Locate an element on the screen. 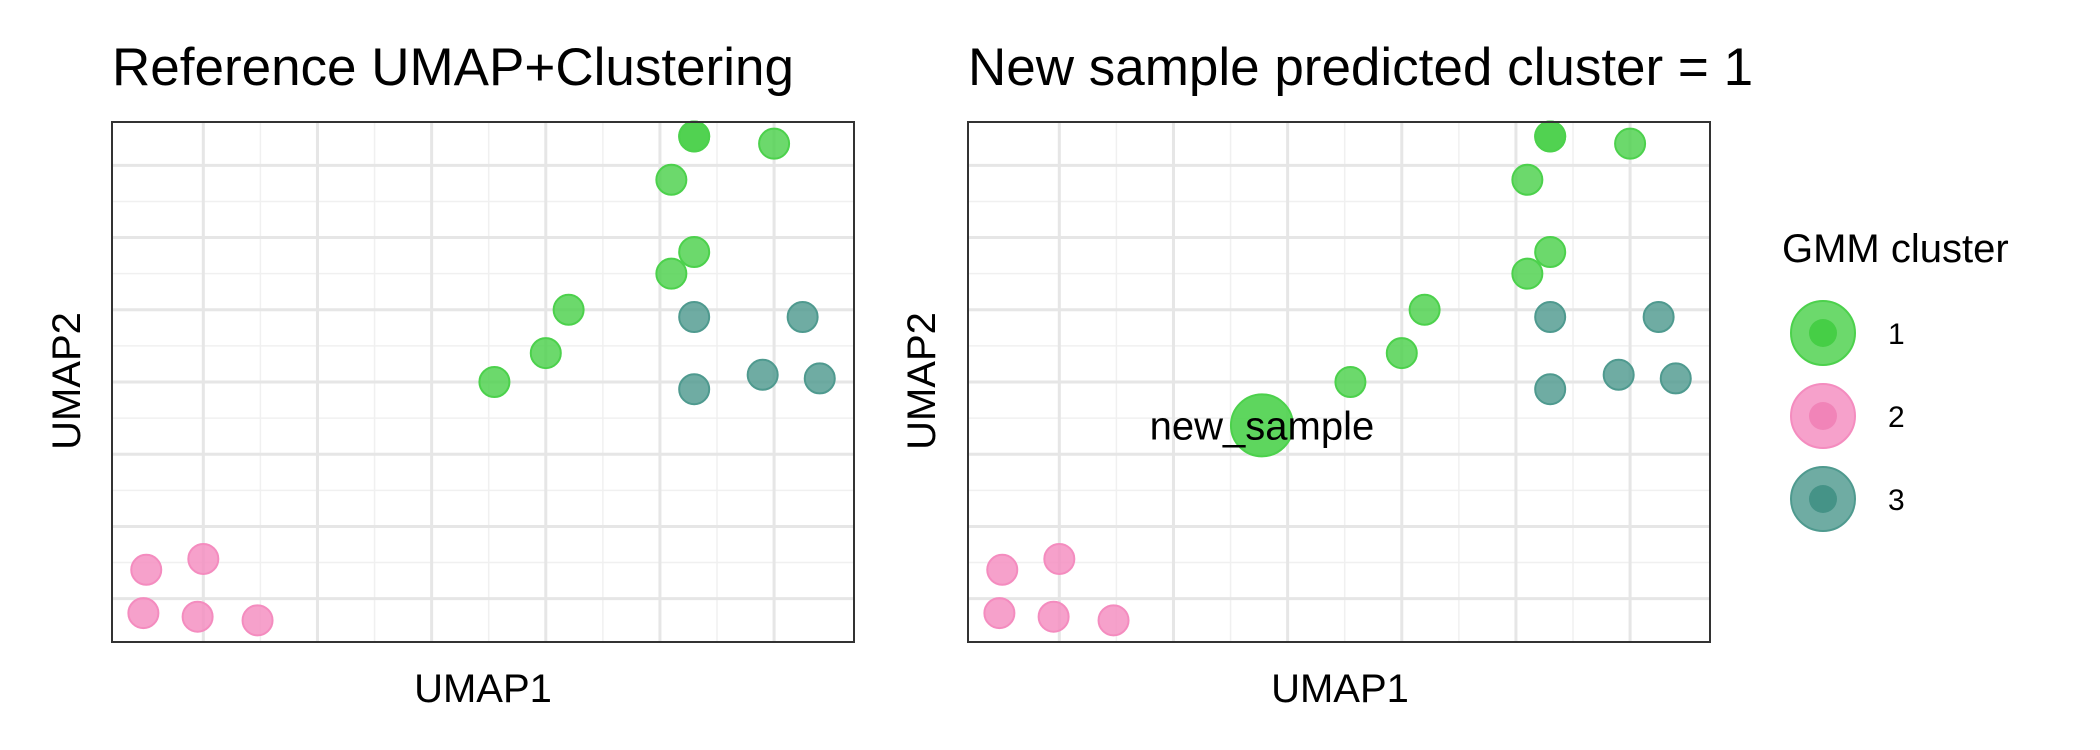 This screenshot has width=2100, height=750. legend: GMM cluster 1 2 3 is located at coordinates (1895, 379).